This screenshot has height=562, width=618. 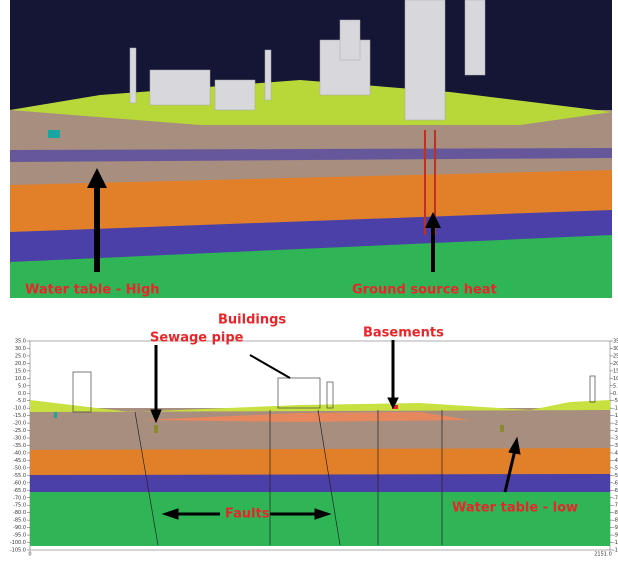 I want to click on fault, so click(x=146, y=478).